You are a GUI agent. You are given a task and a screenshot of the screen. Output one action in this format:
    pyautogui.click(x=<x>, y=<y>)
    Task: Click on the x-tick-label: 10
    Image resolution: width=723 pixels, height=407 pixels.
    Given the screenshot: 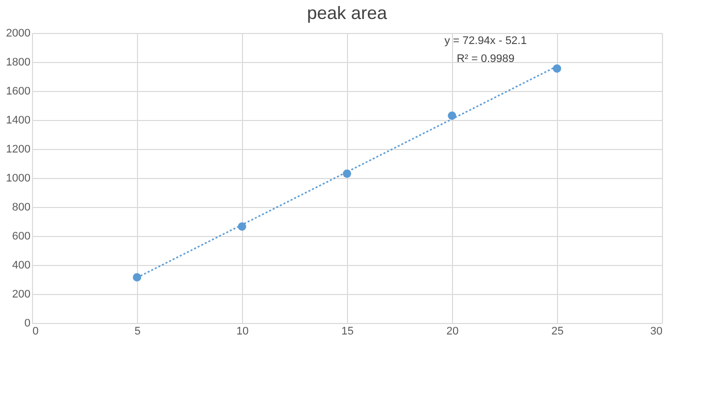 What is the action you would take?
    pyautogui.click(x=242, y=332)
    